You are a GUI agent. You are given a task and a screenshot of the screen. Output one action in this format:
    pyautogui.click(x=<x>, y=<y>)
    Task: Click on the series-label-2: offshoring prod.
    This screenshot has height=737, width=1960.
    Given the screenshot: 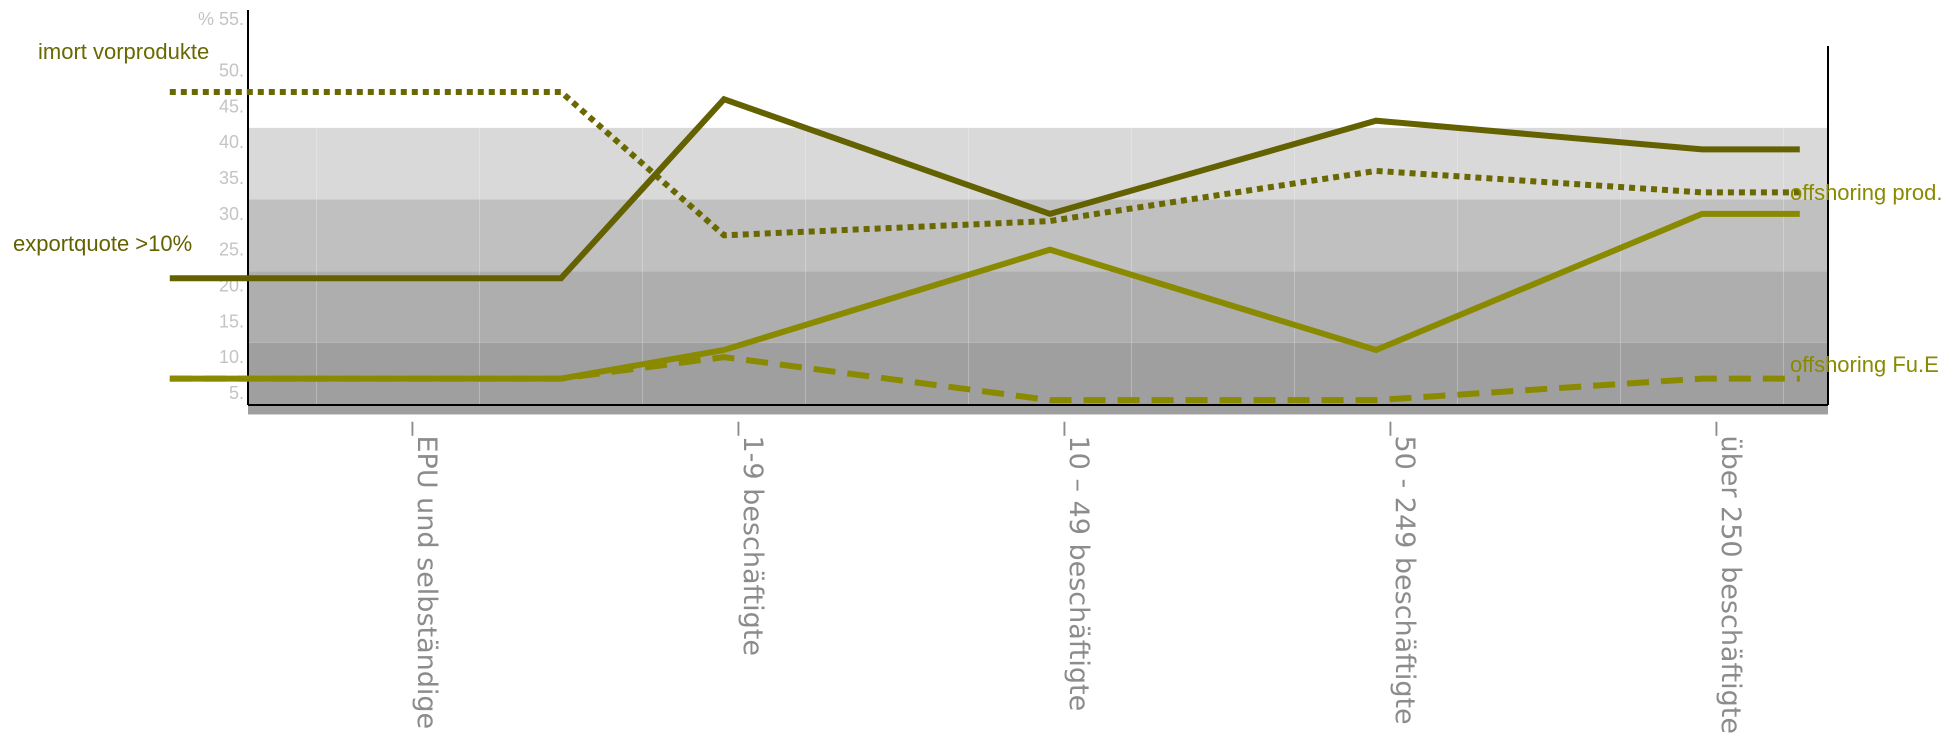 What is the action you would take?
    pyautogui.click(x=1866, y=192)
    